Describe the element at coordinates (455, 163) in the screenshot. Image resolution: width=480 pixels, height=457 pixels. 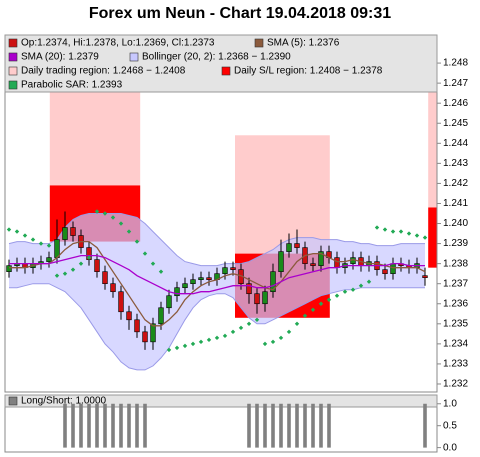
I see `y-tick-label: 1.243` at that location.